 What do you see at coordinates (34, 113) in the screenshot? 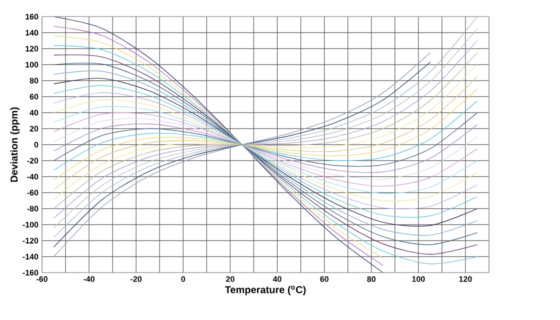
I see `y-tick-label: 40` at bounding box center [34, 113].